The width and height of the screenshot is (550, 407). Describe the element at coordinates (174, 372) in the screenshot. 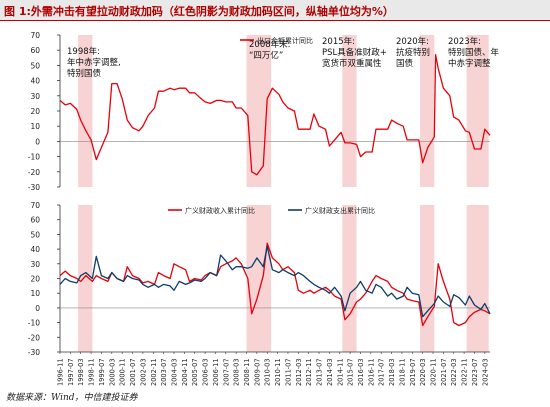

I see `x-tick-label: 2004-03` at that location.